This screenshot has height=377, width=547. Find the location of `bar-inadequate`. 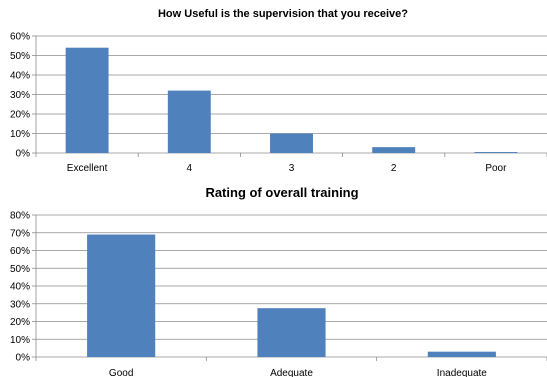

bar-inadequate is located at coordinates (461, 354).